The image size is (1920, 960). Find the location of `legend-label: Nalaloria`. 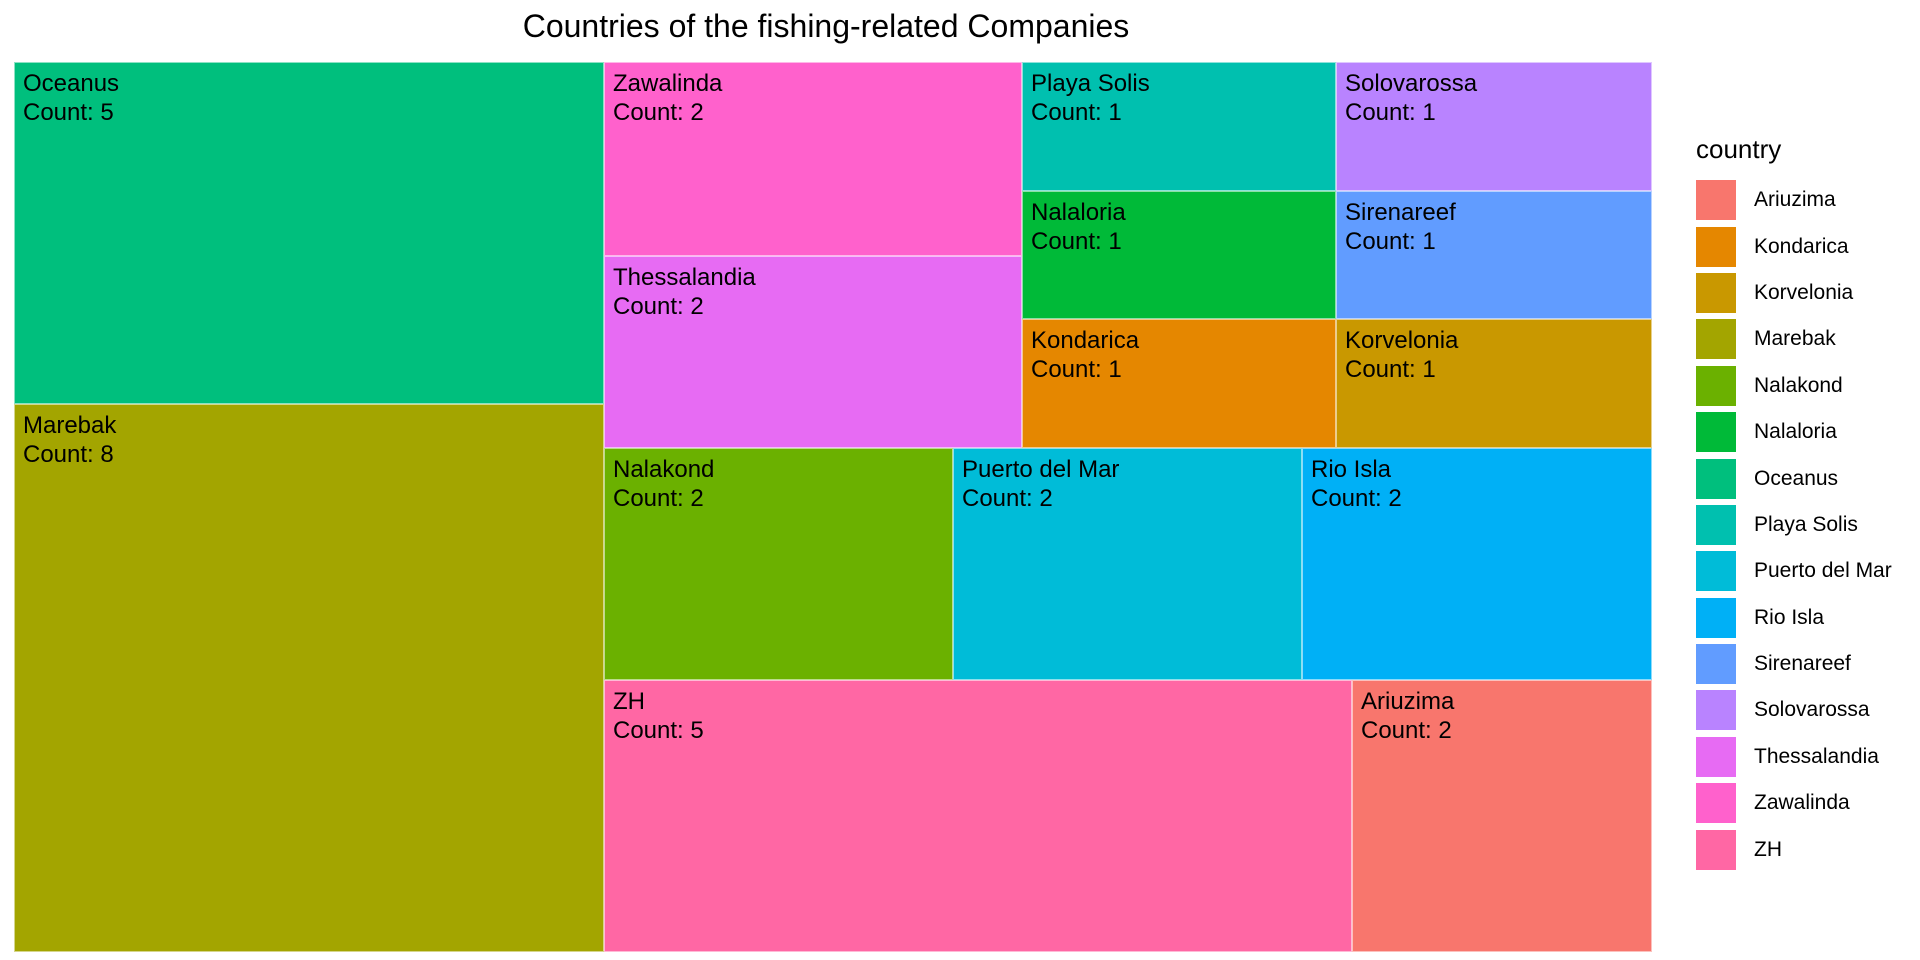

legend-label: Nalaloria is located at coordinates (1795, 432).